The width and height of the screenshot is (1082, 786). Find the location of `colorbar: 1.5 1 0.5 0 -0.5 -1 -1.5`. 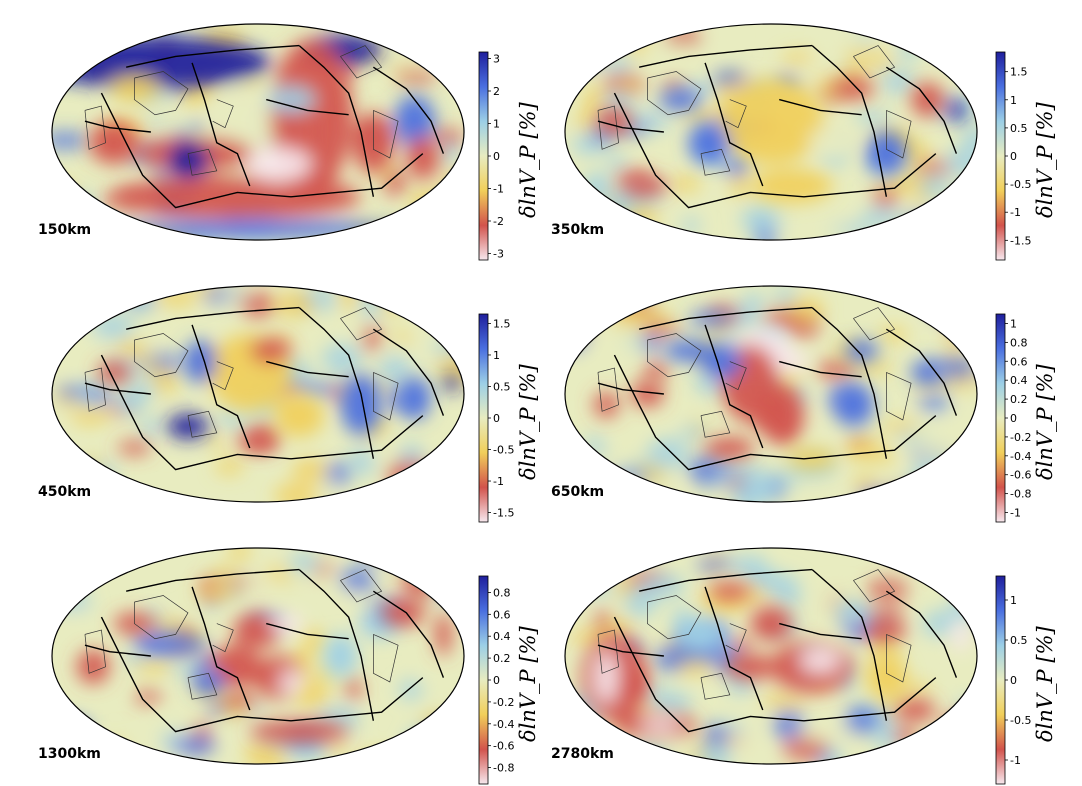

colorbar: 1.5 1 0.5 0 -0.5 -1 -1.5 is located at coordinates (1013, 156).